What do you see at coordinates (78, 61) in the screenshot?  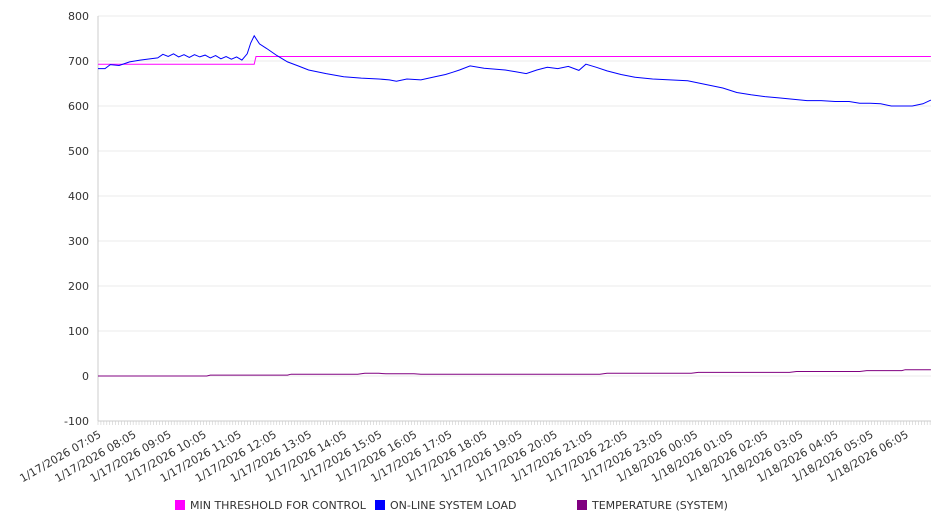 I see `y-tick-label: 700` at bounding box center [78, 61].